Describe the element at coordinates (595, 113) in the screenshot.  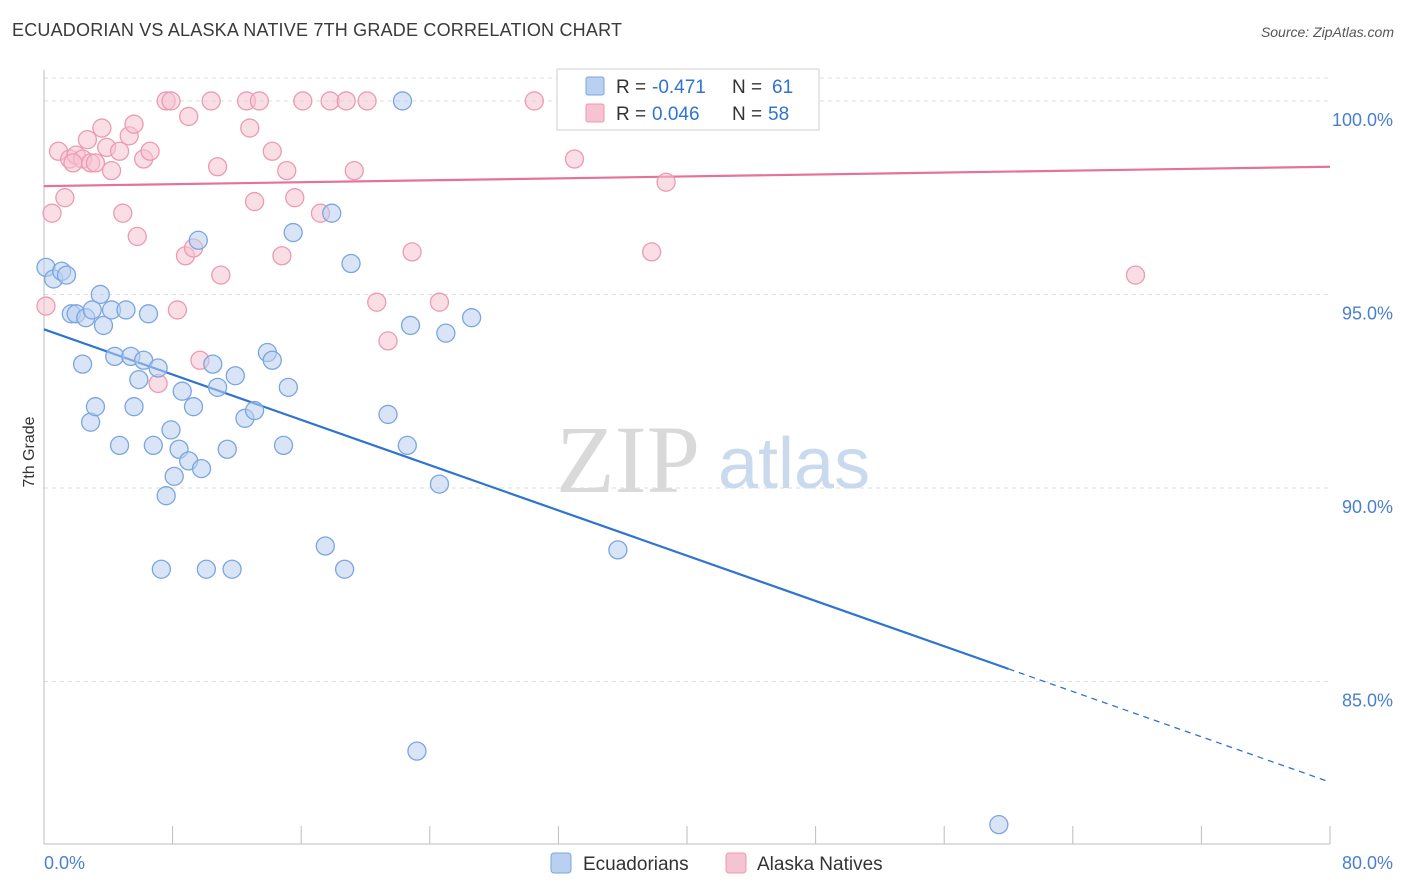
I see `legend-swatch-alaska-natives` at that location.